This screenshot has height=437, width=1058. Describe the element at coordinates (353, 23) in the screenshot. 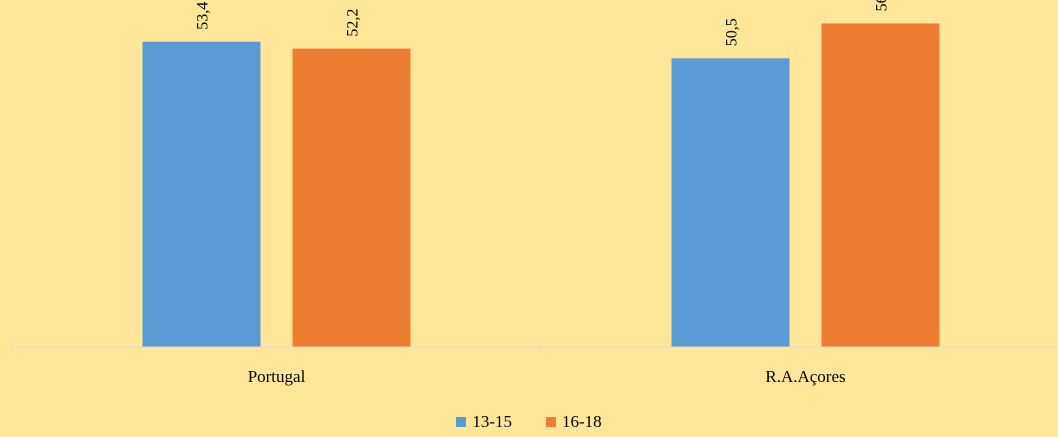

I see `data-label-16-18-Portugal: 52,2` at that location.